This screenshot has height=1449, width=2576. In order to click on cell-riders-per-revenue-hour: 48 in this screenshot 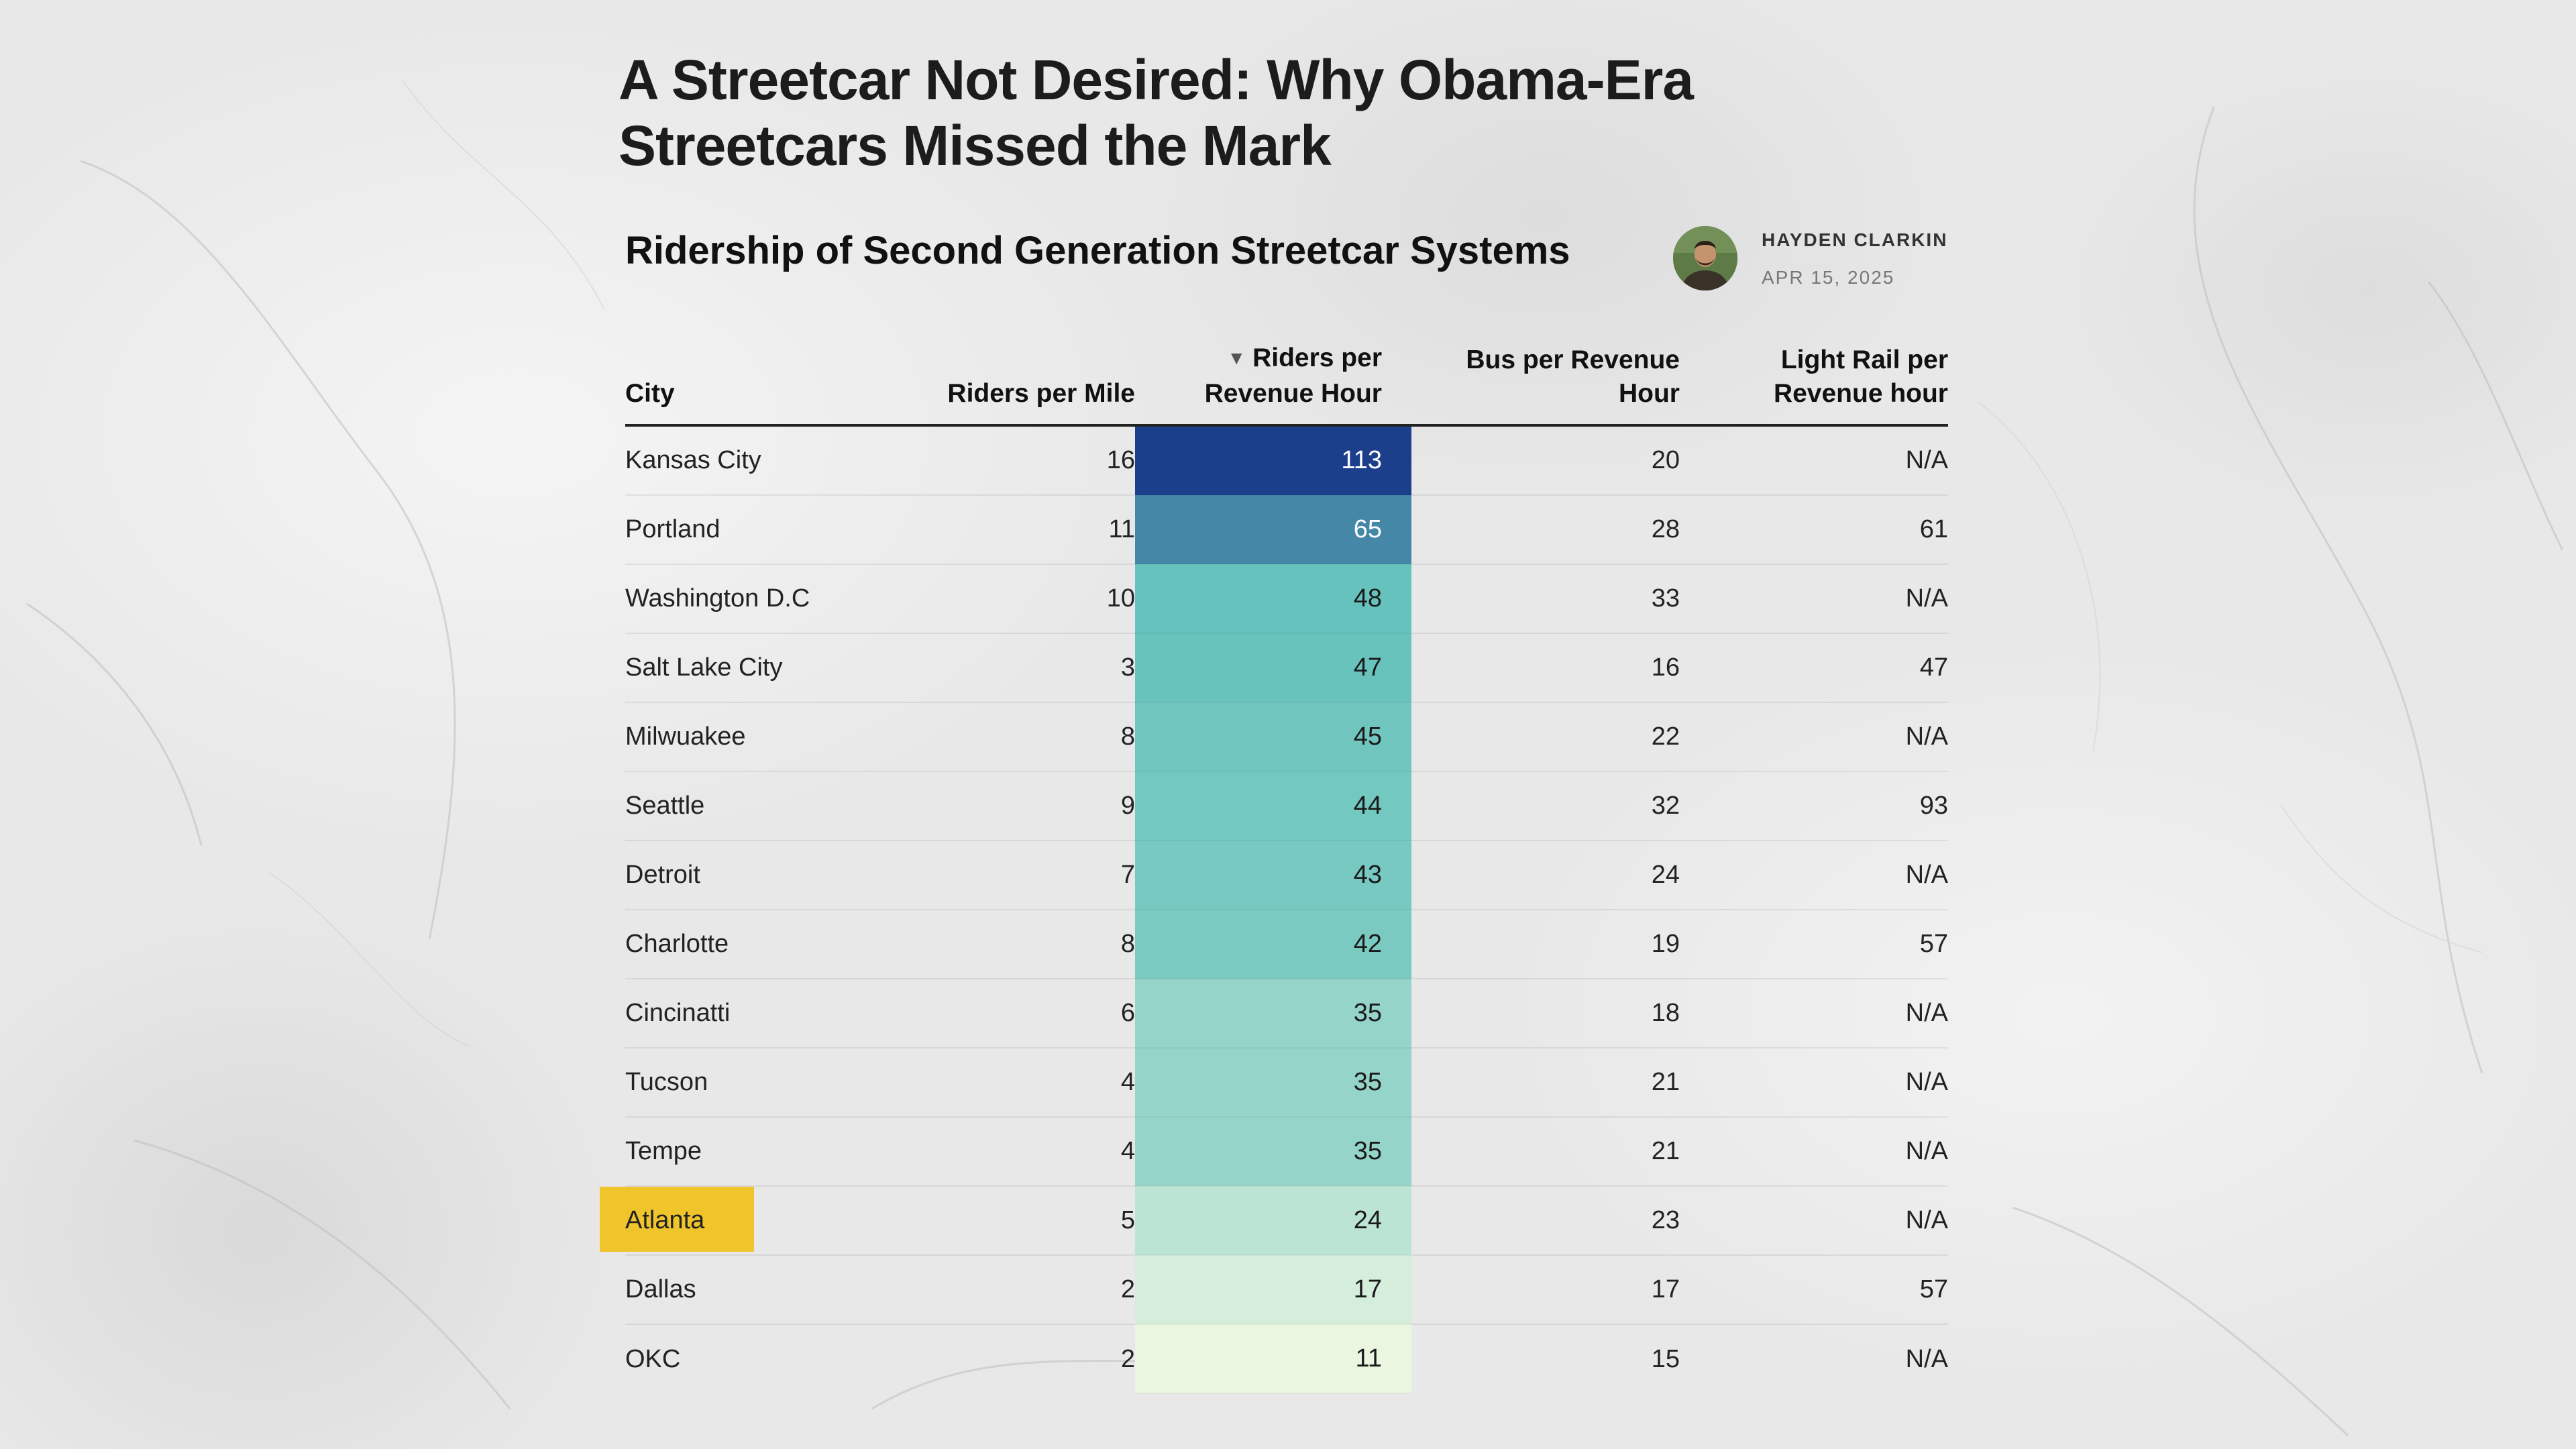, I will do `click(1273, 599)`.